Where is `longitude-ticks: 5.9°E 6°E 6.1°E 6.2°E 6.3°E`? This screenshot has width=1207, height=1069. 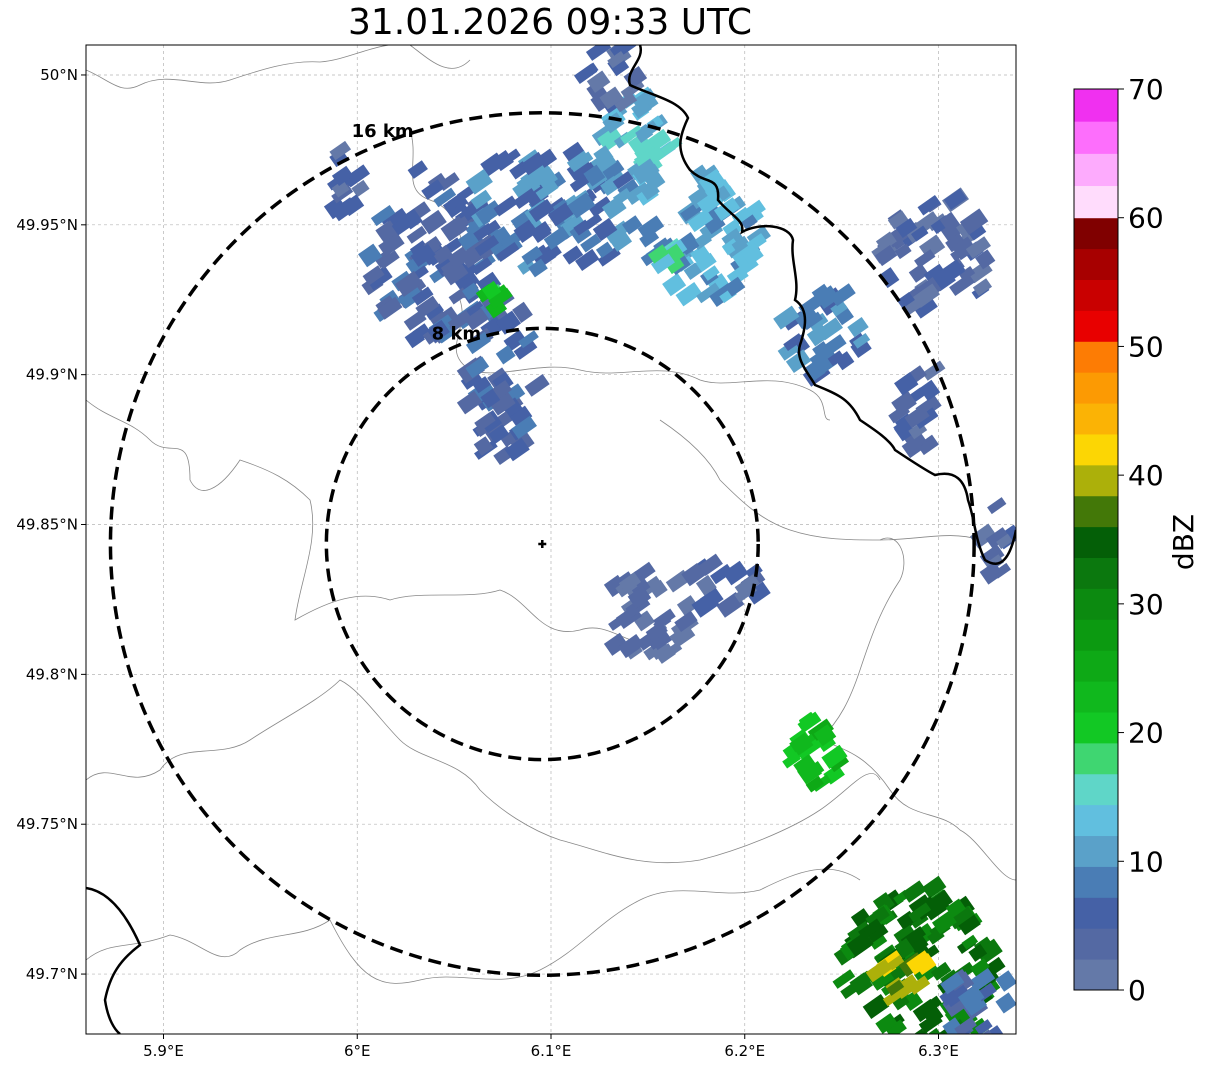 longitude-ticks: 5.9°E 6°E 6.1°E 6.2°E 6.3°E is located at coordinates (551, 1047).